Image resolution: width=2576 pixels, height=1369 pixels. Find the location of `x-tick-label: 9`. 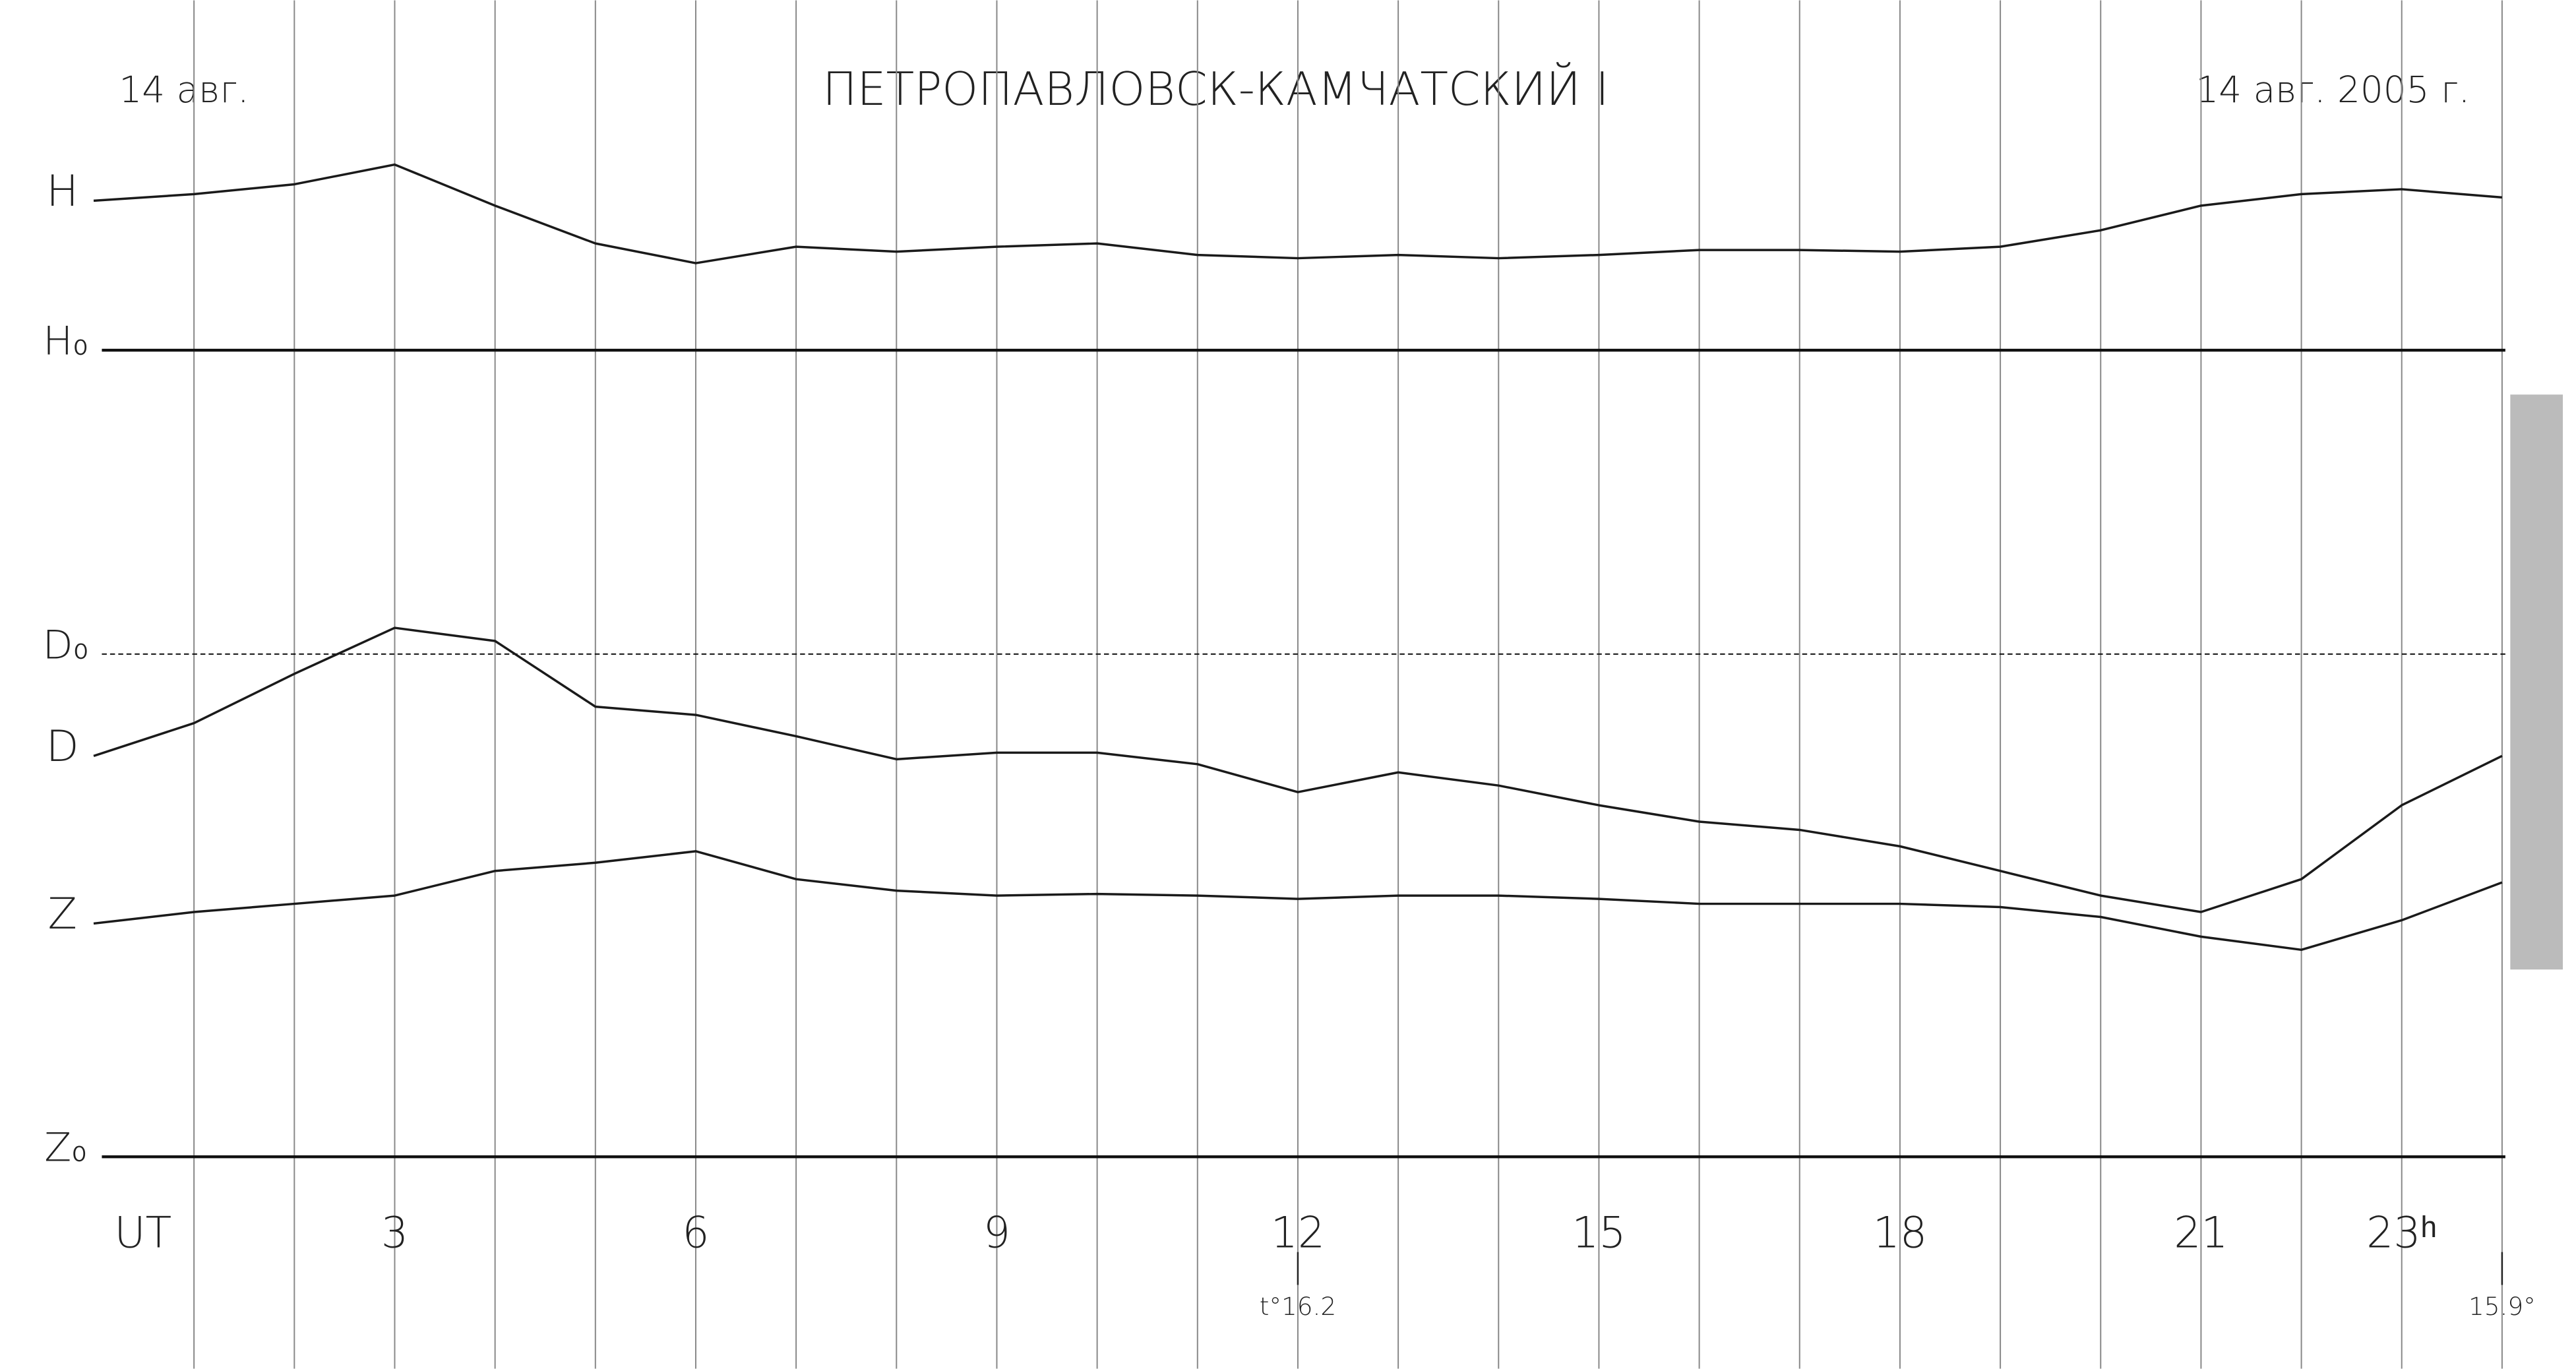

x-tick-label: 9 is located at coordinates (996, 1233).